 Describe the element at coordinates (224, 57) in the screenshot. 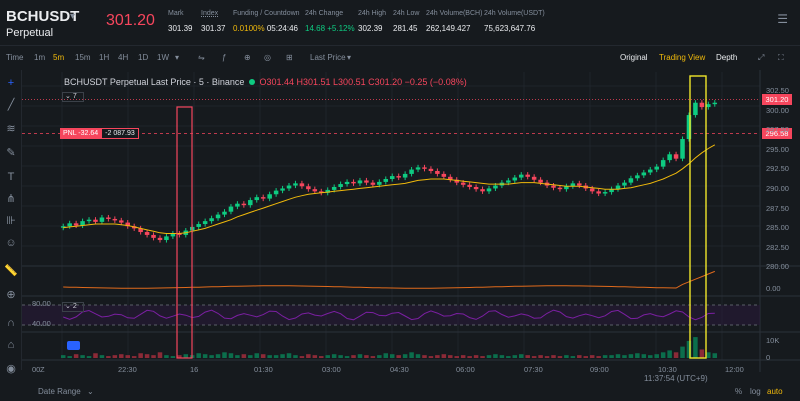

I see `fx-icon: ƒ` at that location.